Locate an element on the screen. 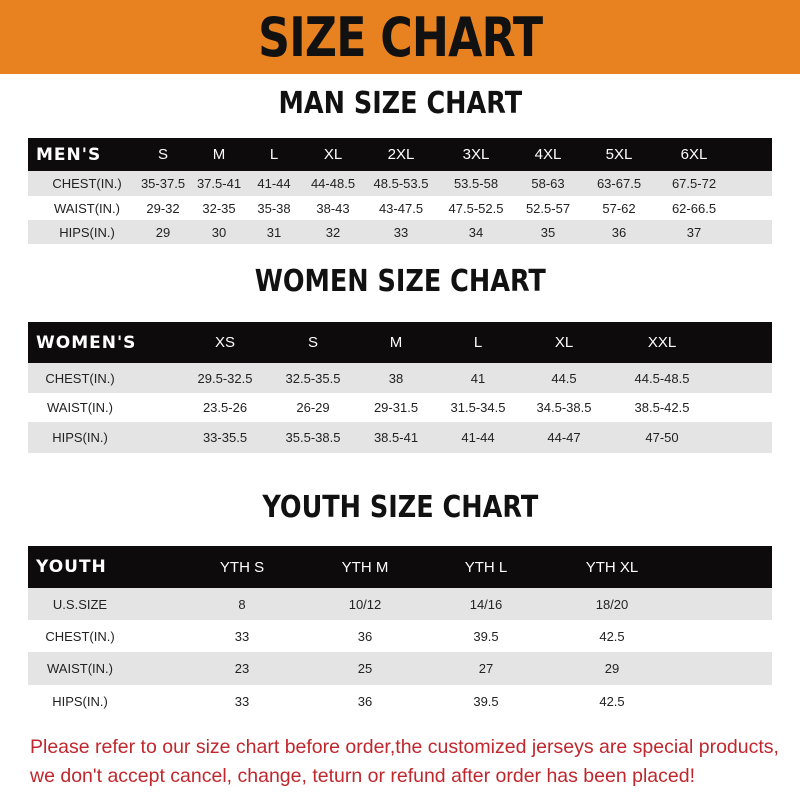 This screenshot has width=800, height=800. size-header: YTH M is located at coordinates (365, 567).